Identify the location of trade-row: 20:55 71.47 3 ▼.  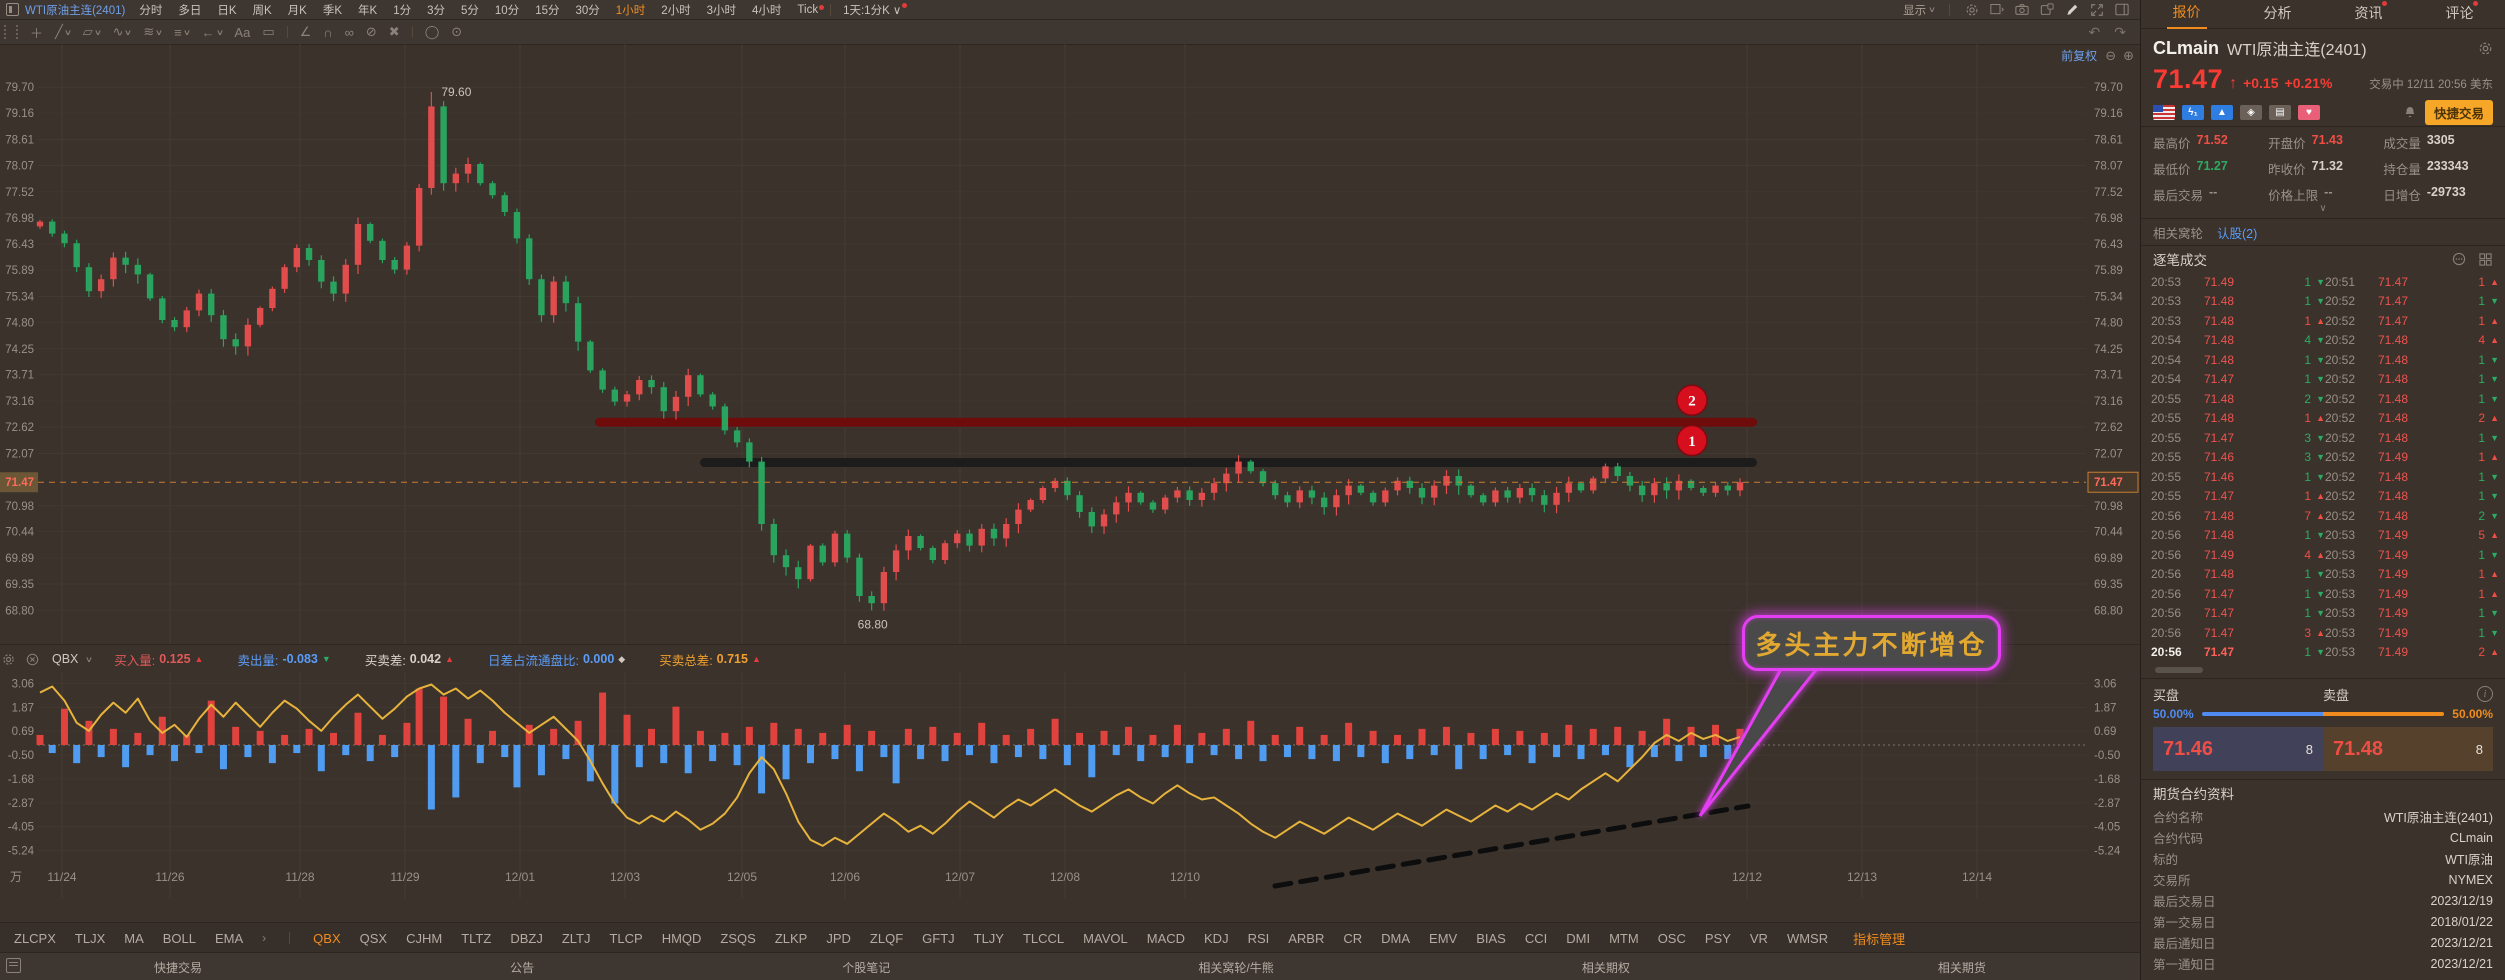
(2238, 437).